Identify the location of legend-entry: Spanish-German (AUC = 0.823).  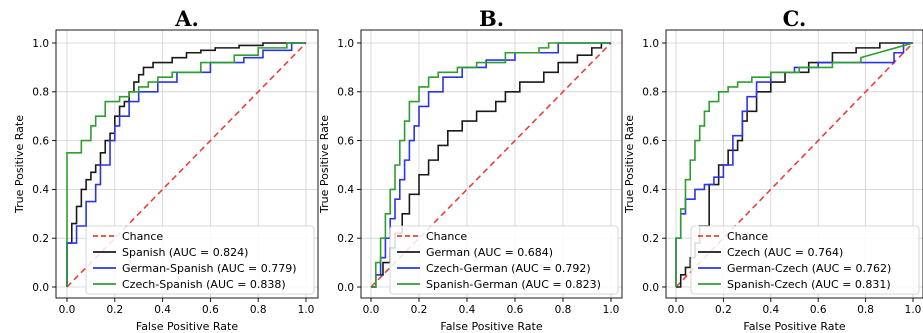
(513, 284).